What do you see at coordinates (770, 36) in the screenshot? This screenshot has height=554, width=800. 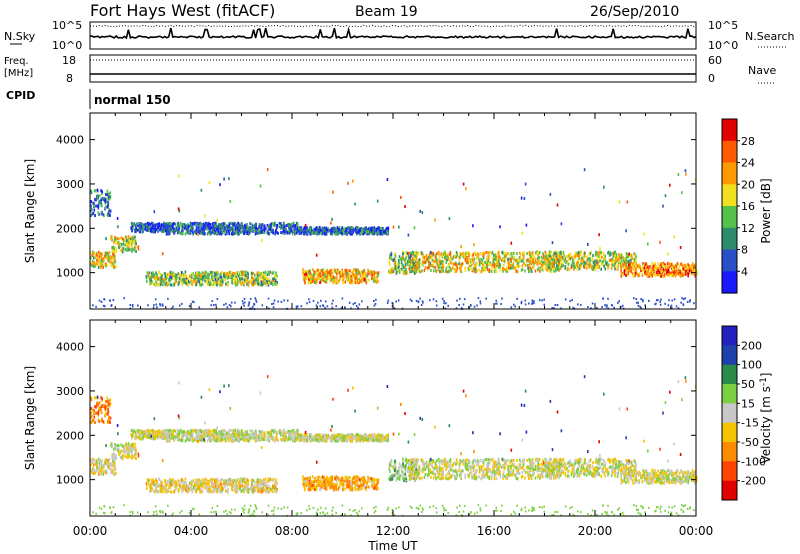 I see `noise-search-label: N.Search` at bounding box center [770, 36].